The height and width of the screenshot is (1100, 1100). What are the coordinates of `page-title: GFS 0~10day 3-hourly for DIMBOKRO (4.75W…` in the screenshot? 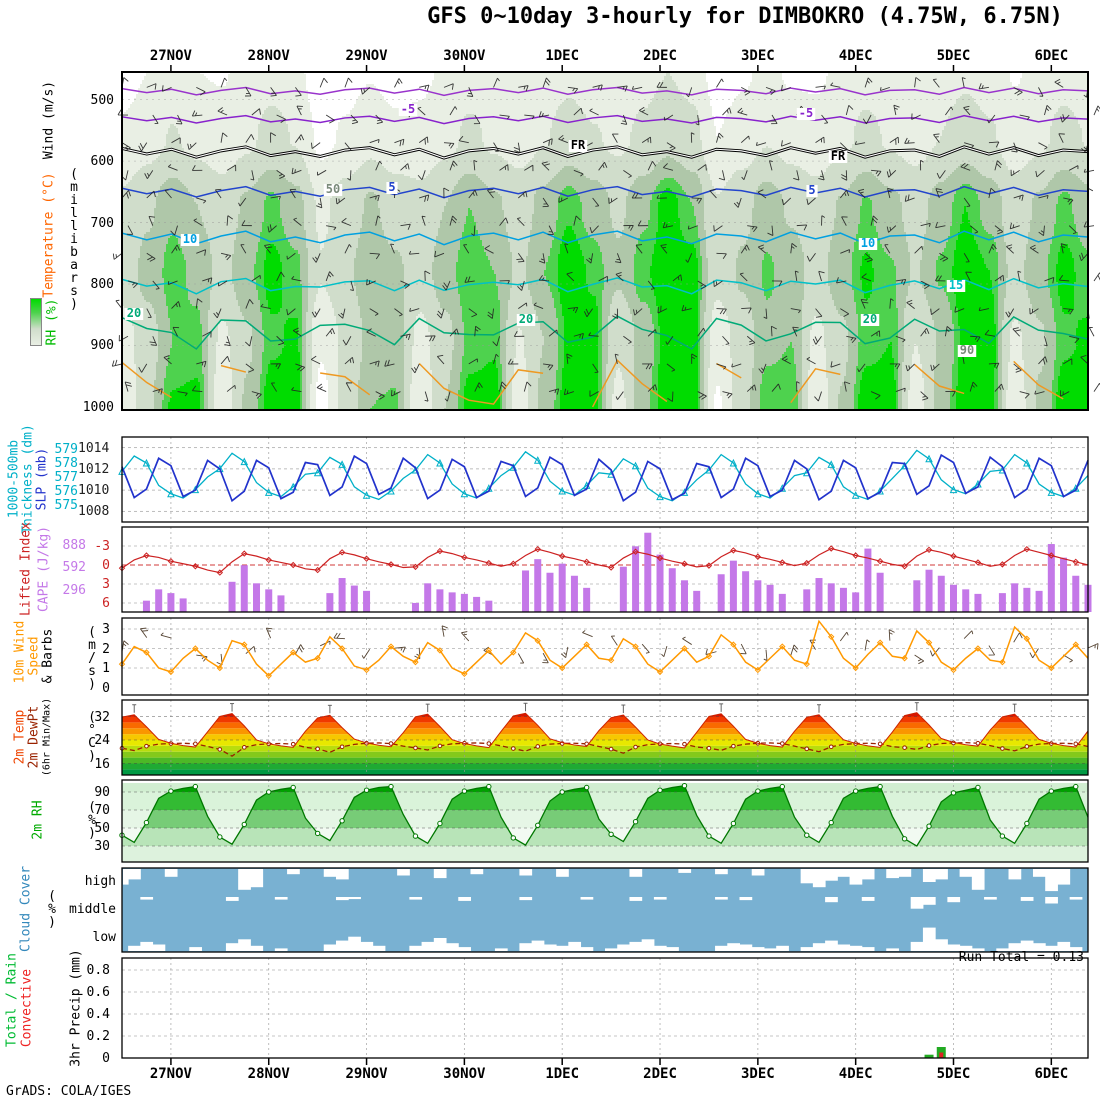 It's located at (745, 16).